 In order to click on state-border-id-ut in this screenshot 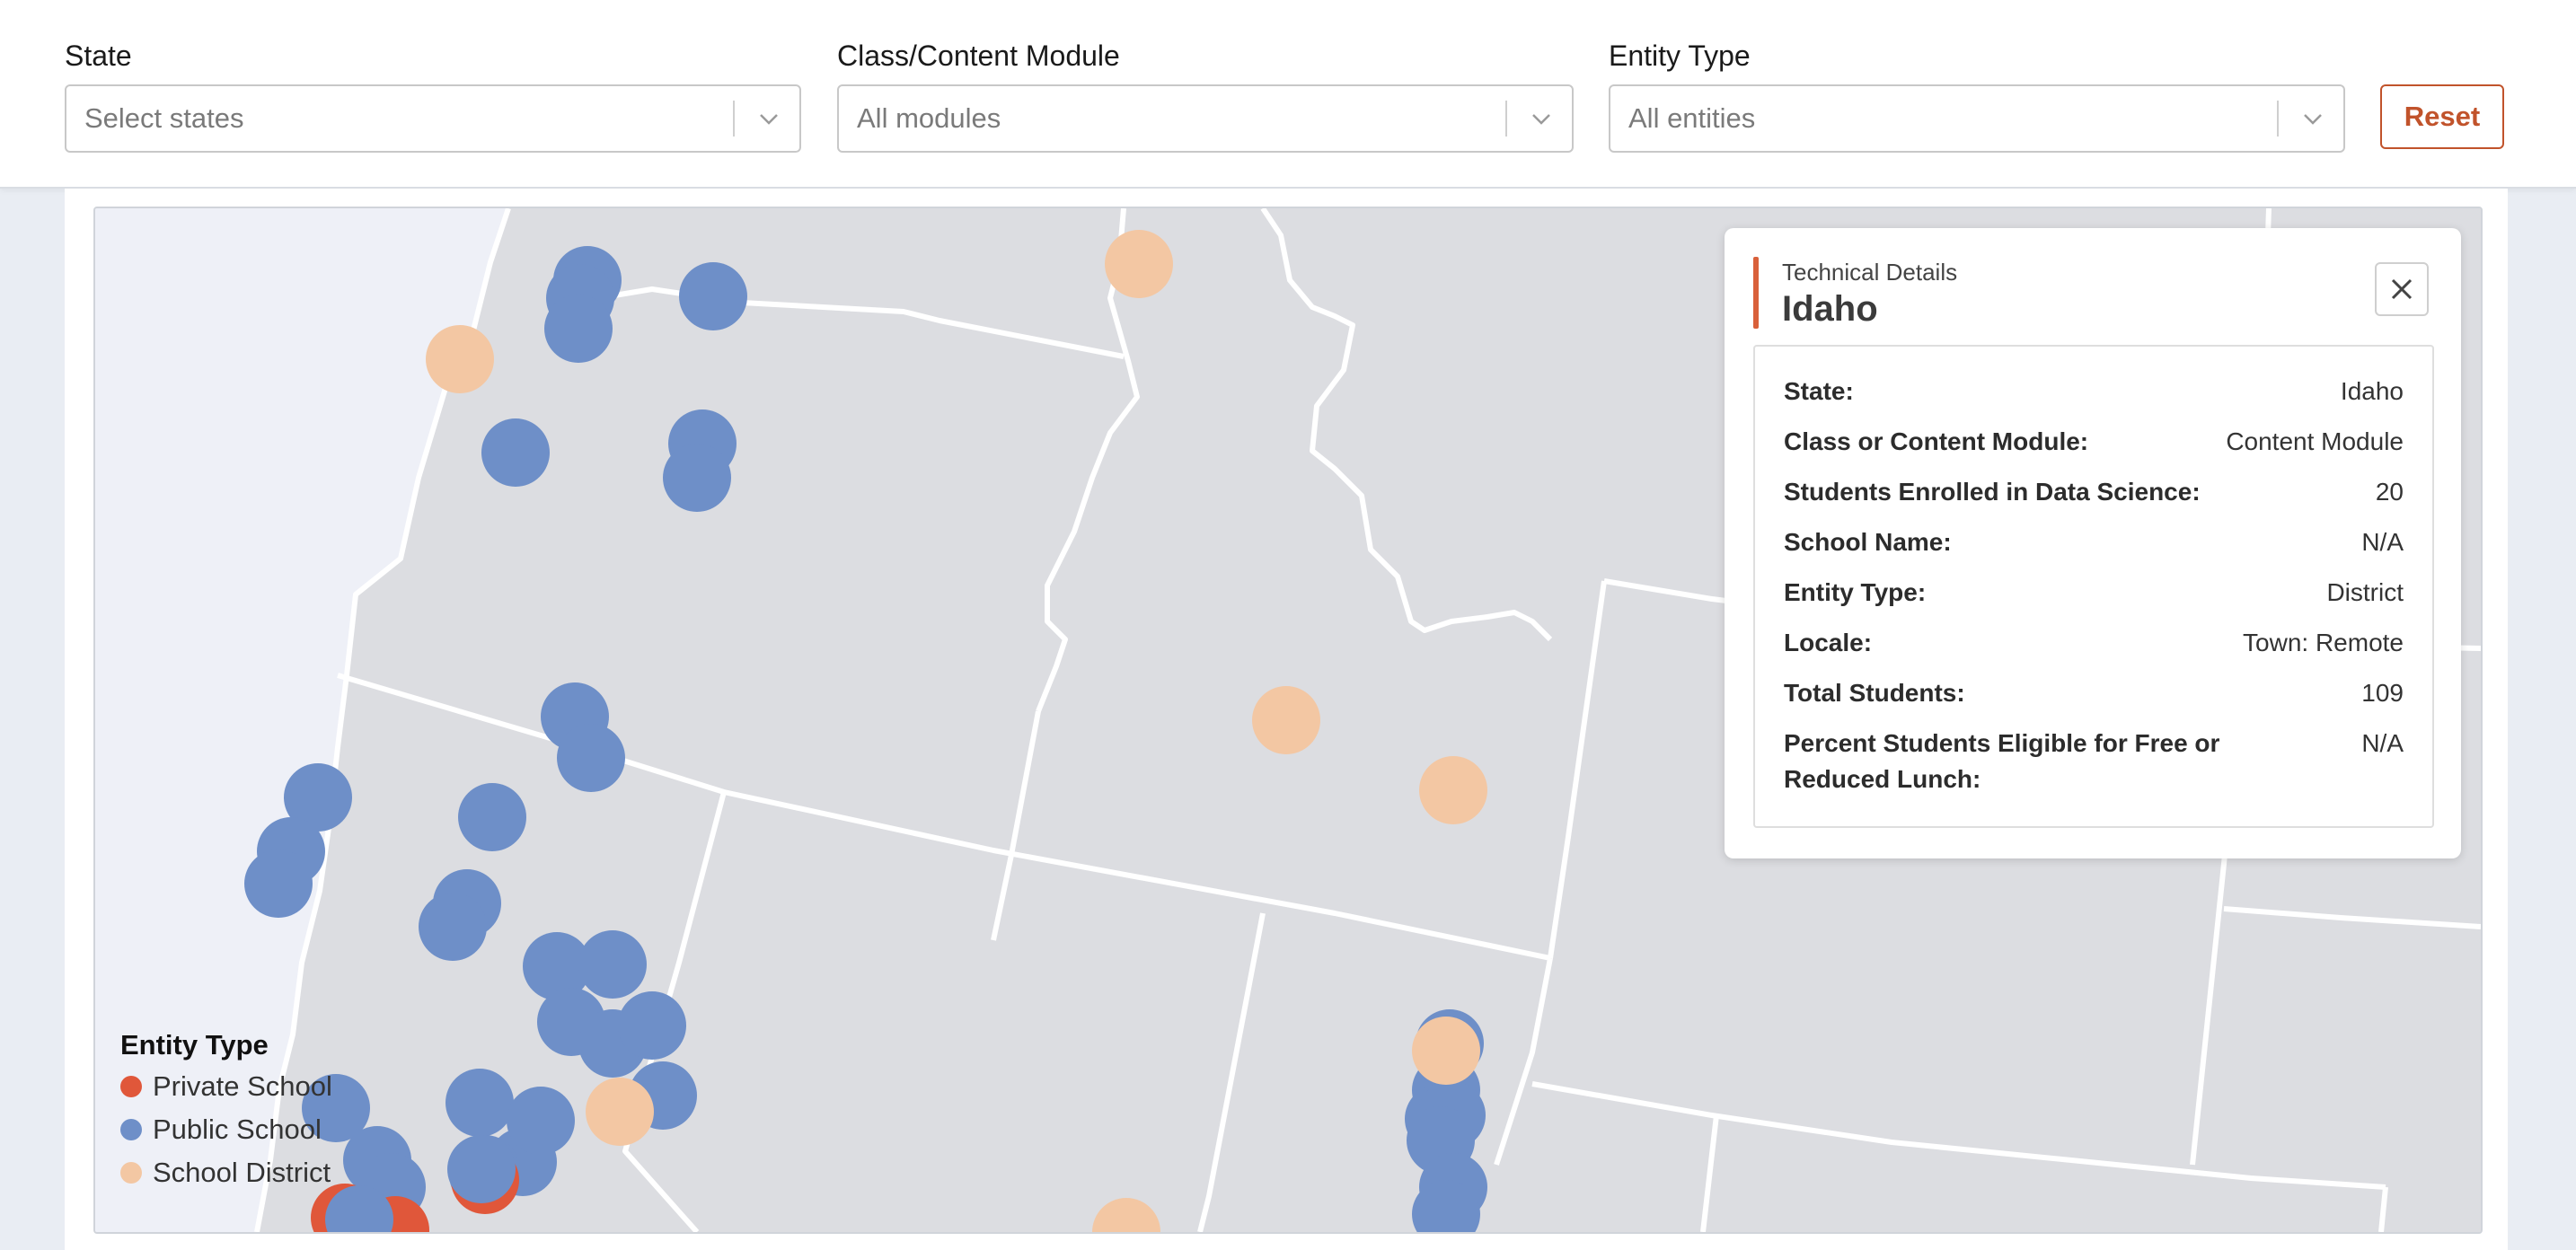, I will do `click(1523, 1061)`.